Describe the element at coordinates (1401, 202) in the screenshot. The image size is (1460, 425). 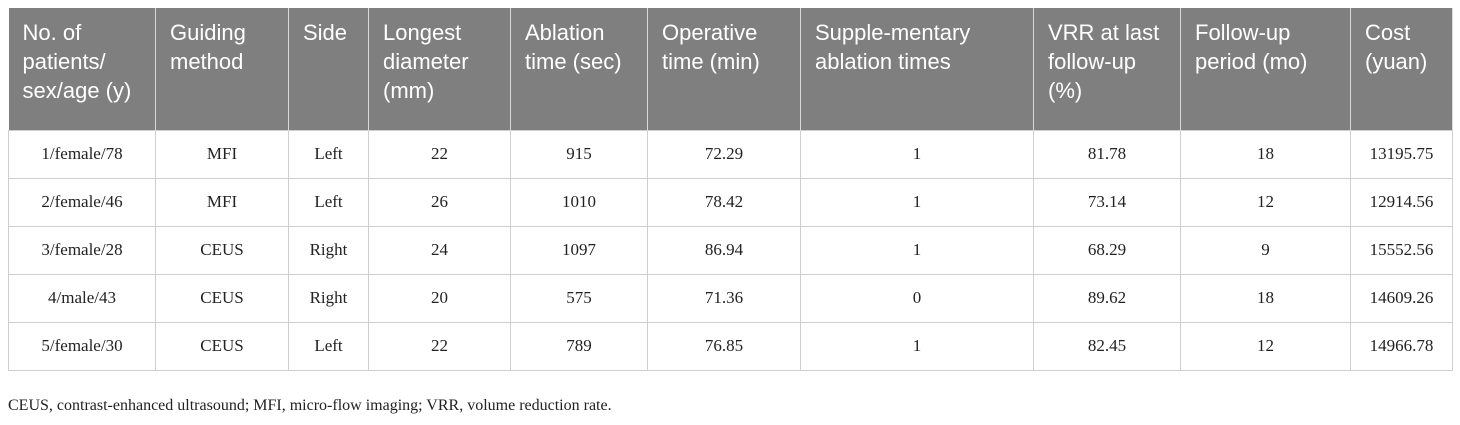
I see `table-cell: 12914.56` at that location.